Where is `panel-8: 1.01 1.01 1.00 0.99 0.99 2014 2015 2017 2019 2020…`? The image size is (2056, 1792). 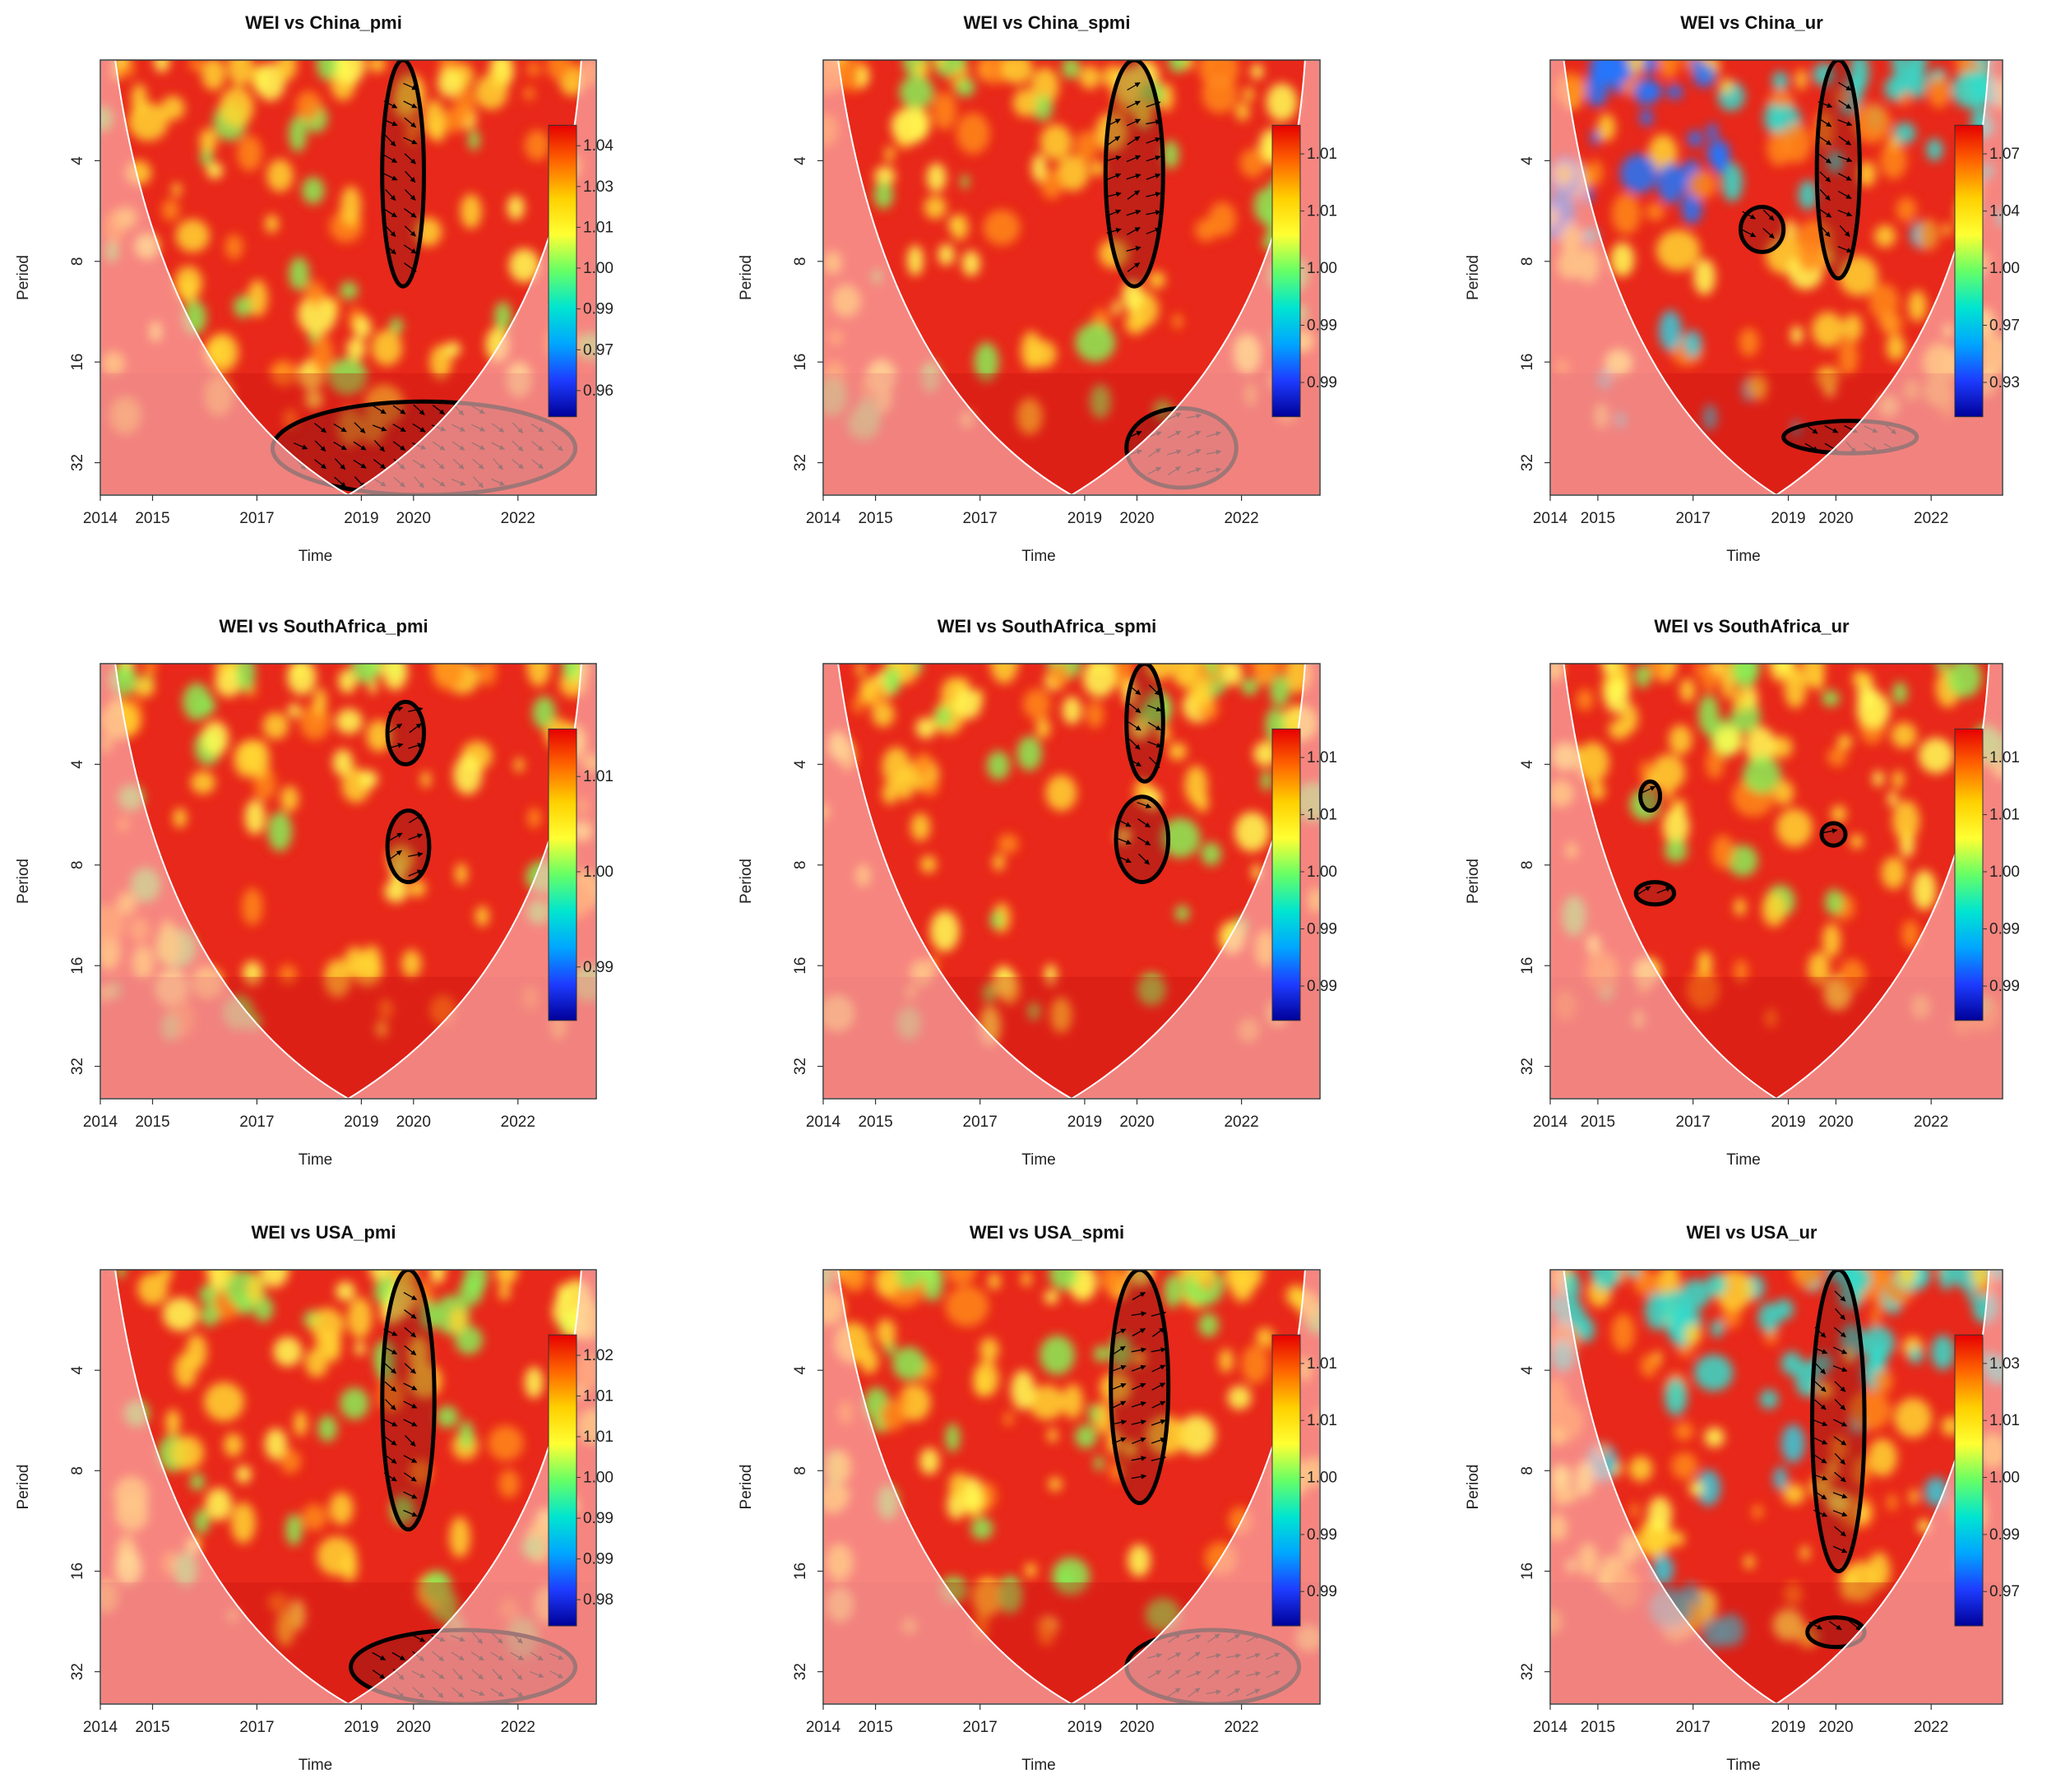 panel-8: 1.01 1.01 1.00 0.99 0.99 2014 2015 2017 2019 2020… is located at coordinates (1037, 1498).